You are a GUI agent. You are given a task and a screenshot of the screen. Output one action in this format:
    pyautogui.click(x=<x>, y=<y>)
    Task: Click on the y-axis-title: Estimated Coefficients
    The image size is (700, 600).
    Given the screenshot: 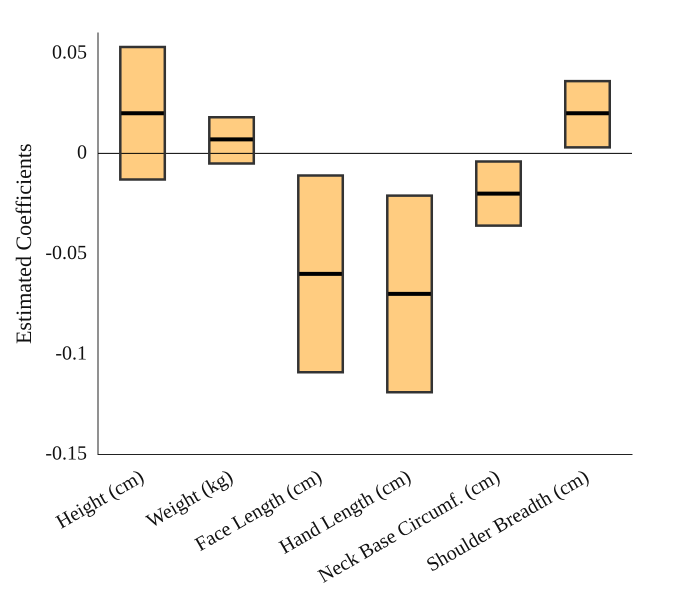 What is the action you would take?
    pyautogui.click(x=23, y=243)
    